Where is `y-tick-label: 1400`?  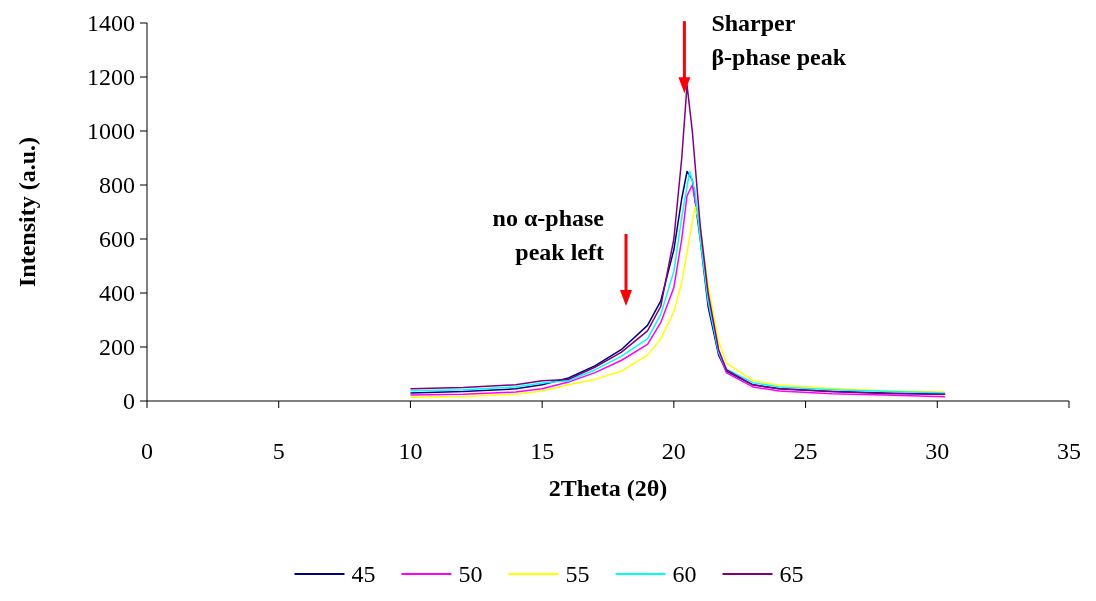
y-tick-label: 1400 is located at coordinates (111, 23).